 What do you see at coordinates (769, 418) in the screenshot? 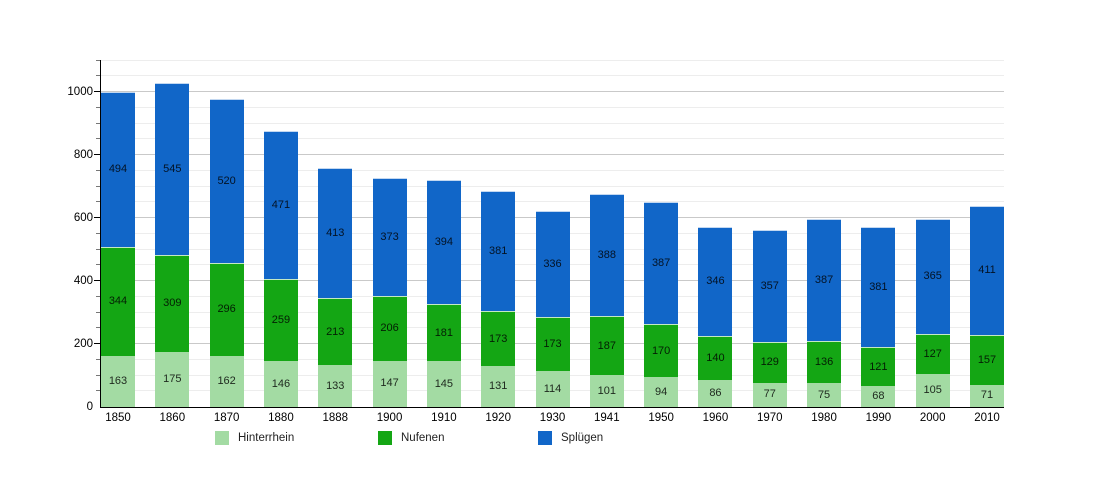
I see `x-axis-label: 1970` at bounding box center [769, 418].